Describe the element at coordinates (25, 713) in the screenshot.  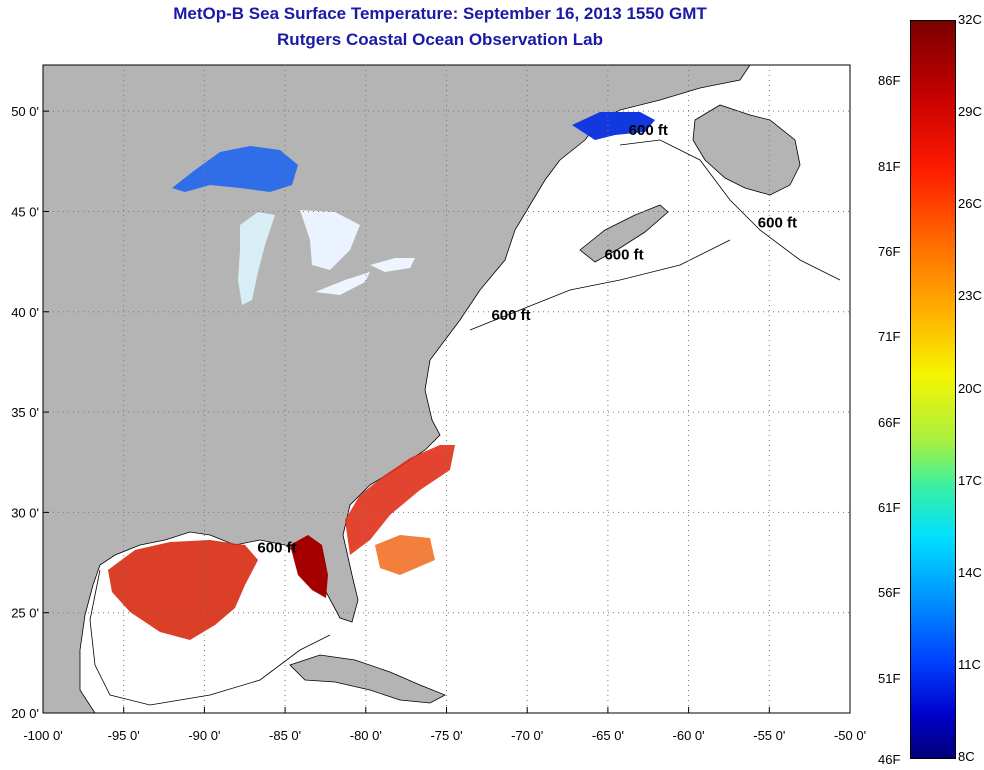
I see `y-tick-label: 20 0'` at that location.